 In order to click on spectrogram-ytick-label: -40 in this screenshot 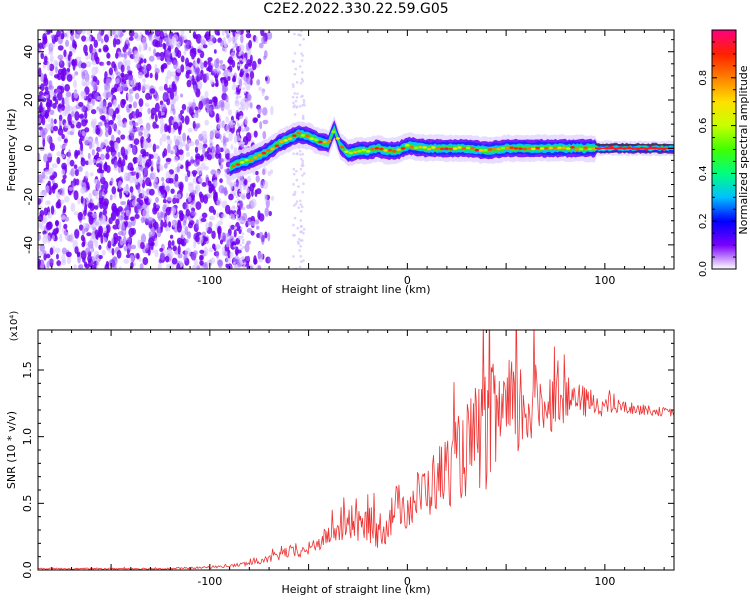, I will do `click(28, 245)`.